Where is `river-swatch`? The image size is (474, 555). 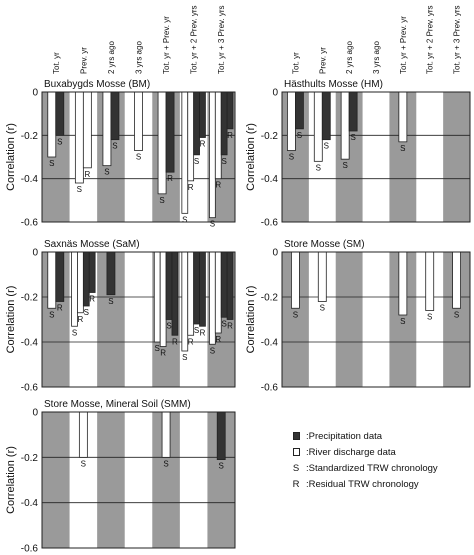 river-swatch is located at coordinates (296, 452).